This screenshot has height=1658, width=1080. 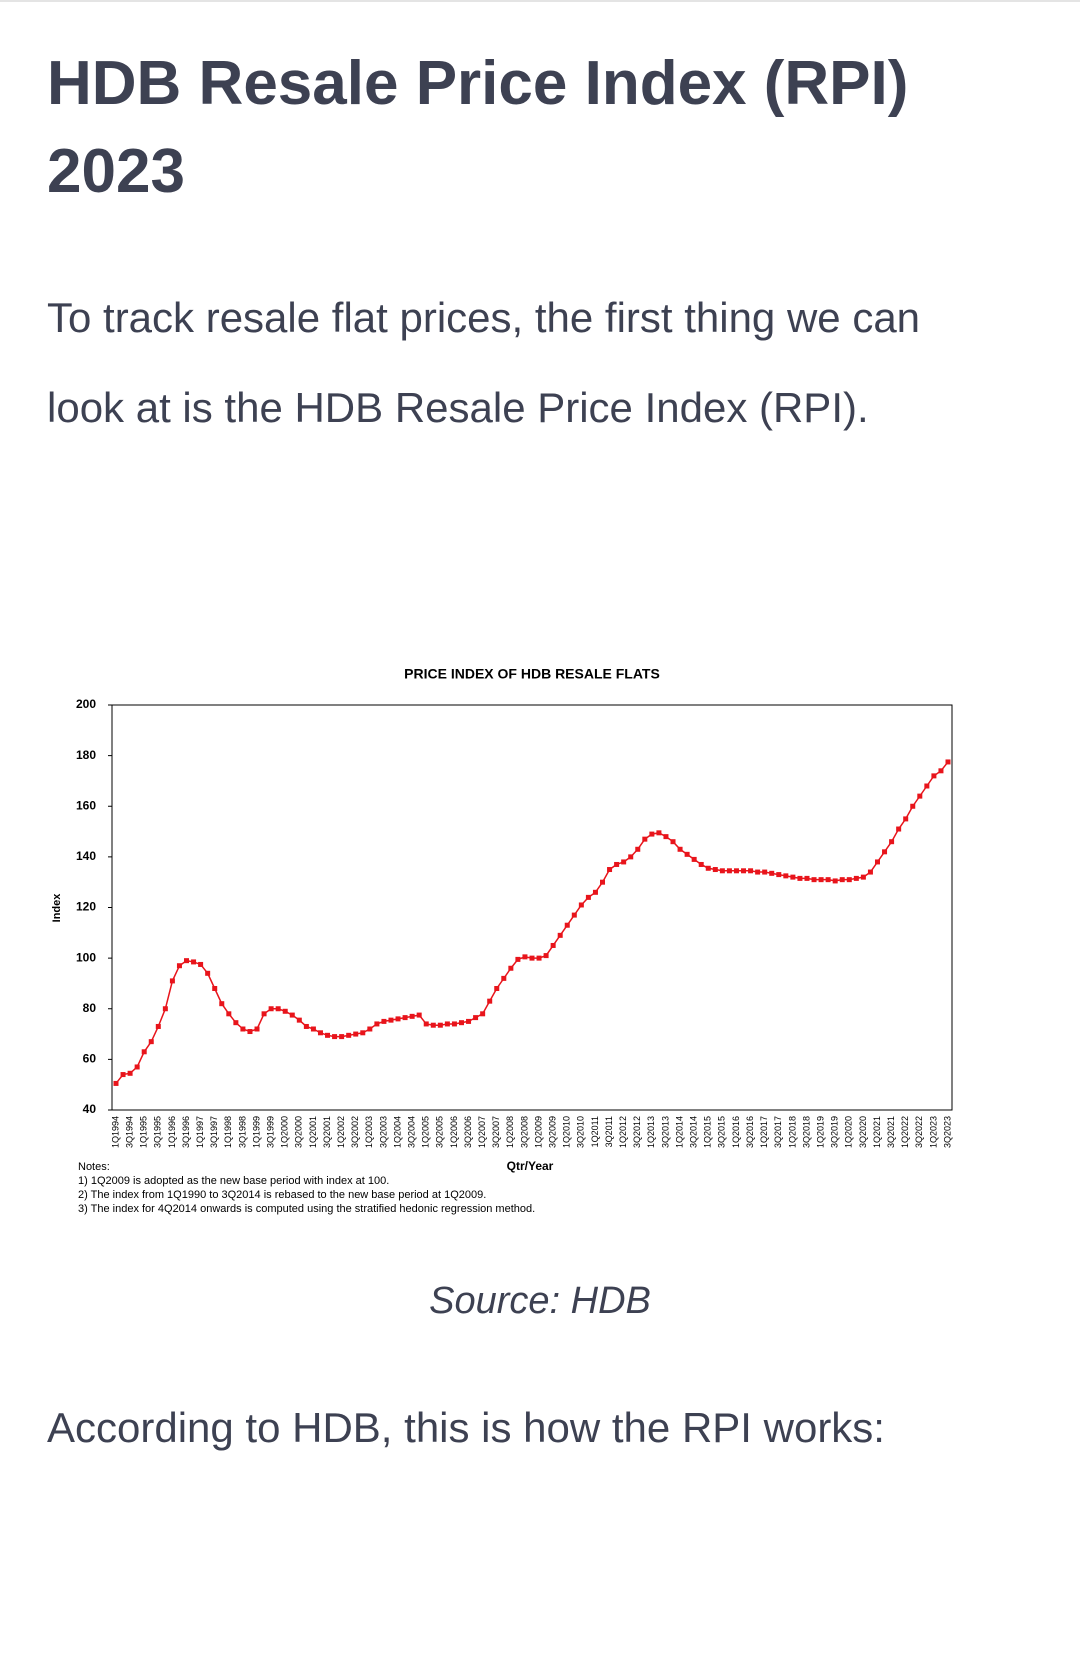 What do you see at coordinates (200, 1132) in the screenshot?
I see `x-tick-label: 1Q1997` at bounding box center [200, 1132].